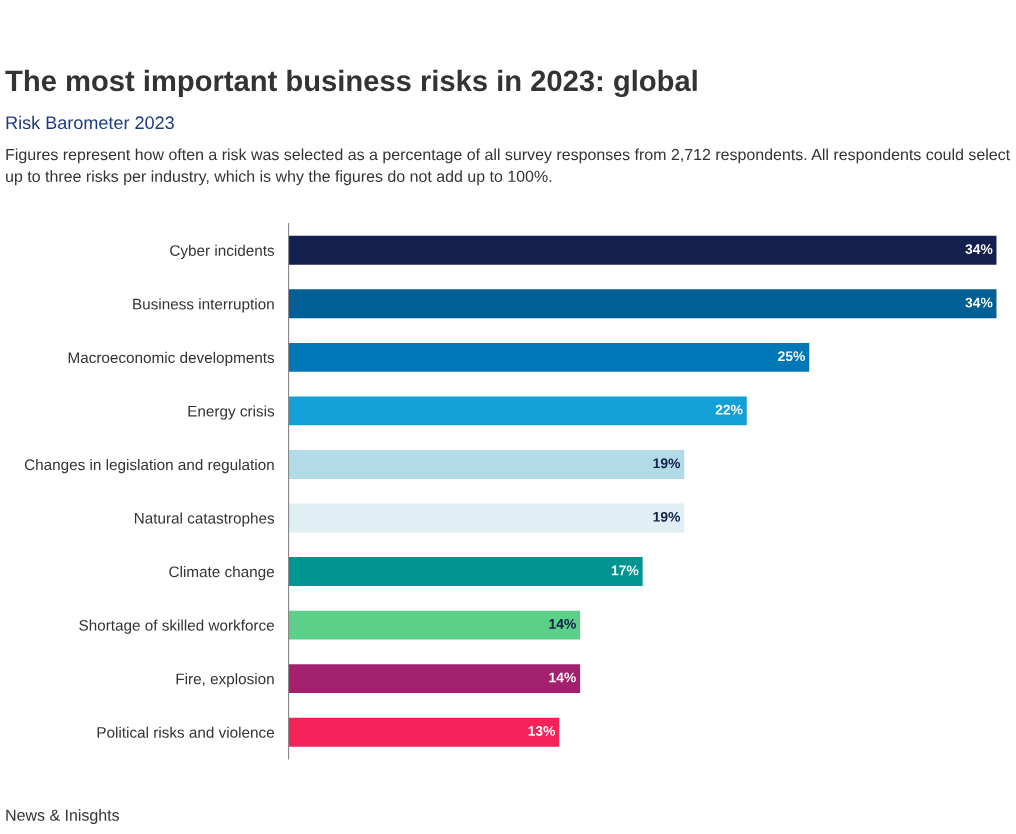  I want to click on text: News & Inisghts, so click(63, 816).